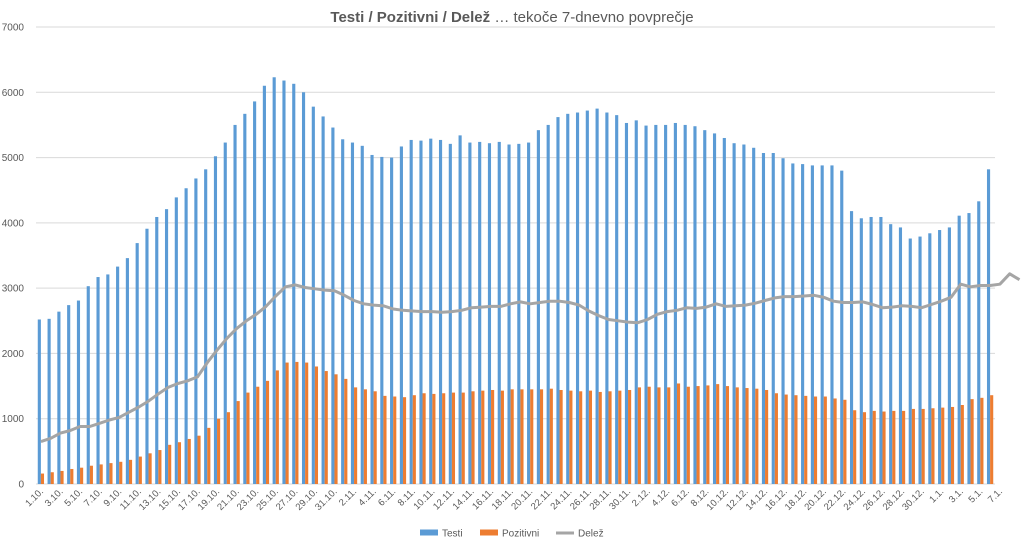 Image resolution: width=1024 pixels, height=549 pixels. I want to click on legend-swatch, so click(429, 532).